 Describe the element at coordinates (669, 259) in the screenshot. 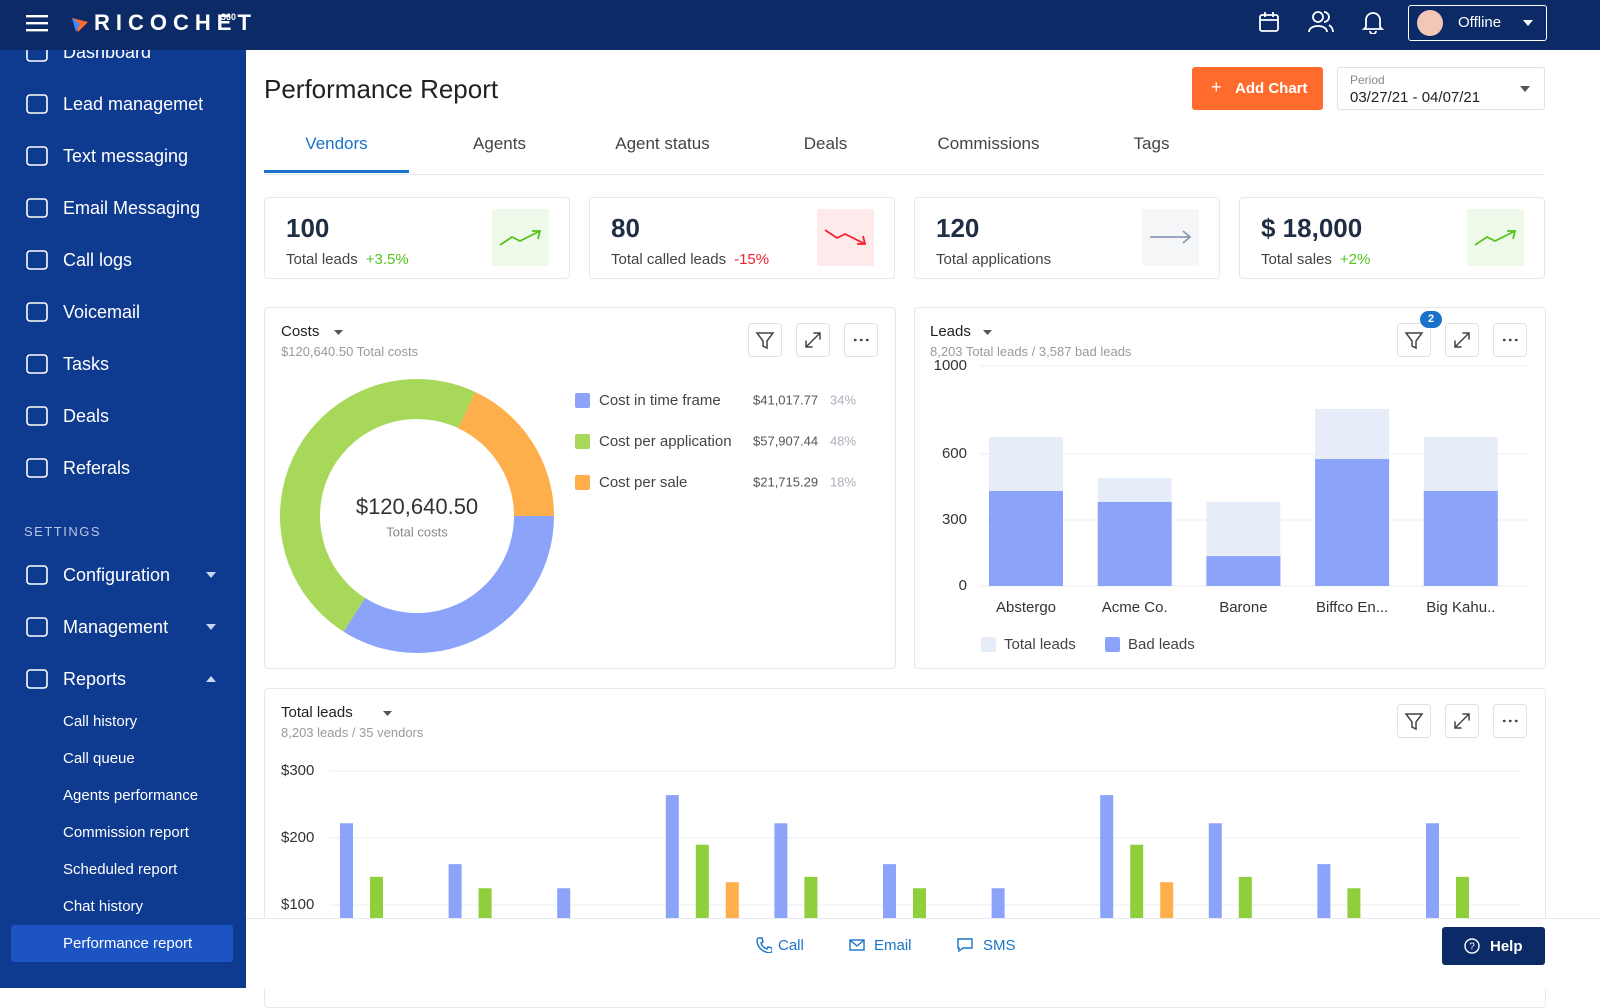

I see `kpi-label: Total called leads` at that location.